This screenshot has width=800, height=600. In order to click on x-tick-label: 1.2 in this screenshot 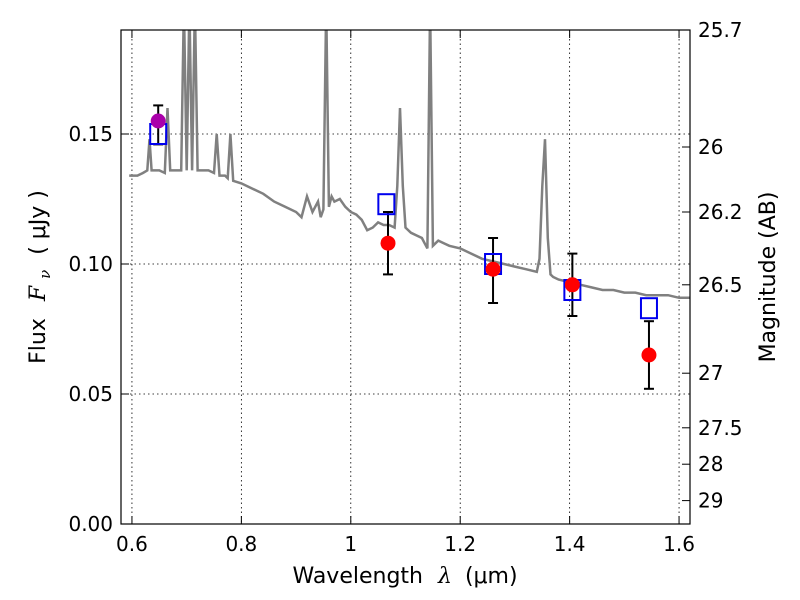, I will do `click(460, 544)`.